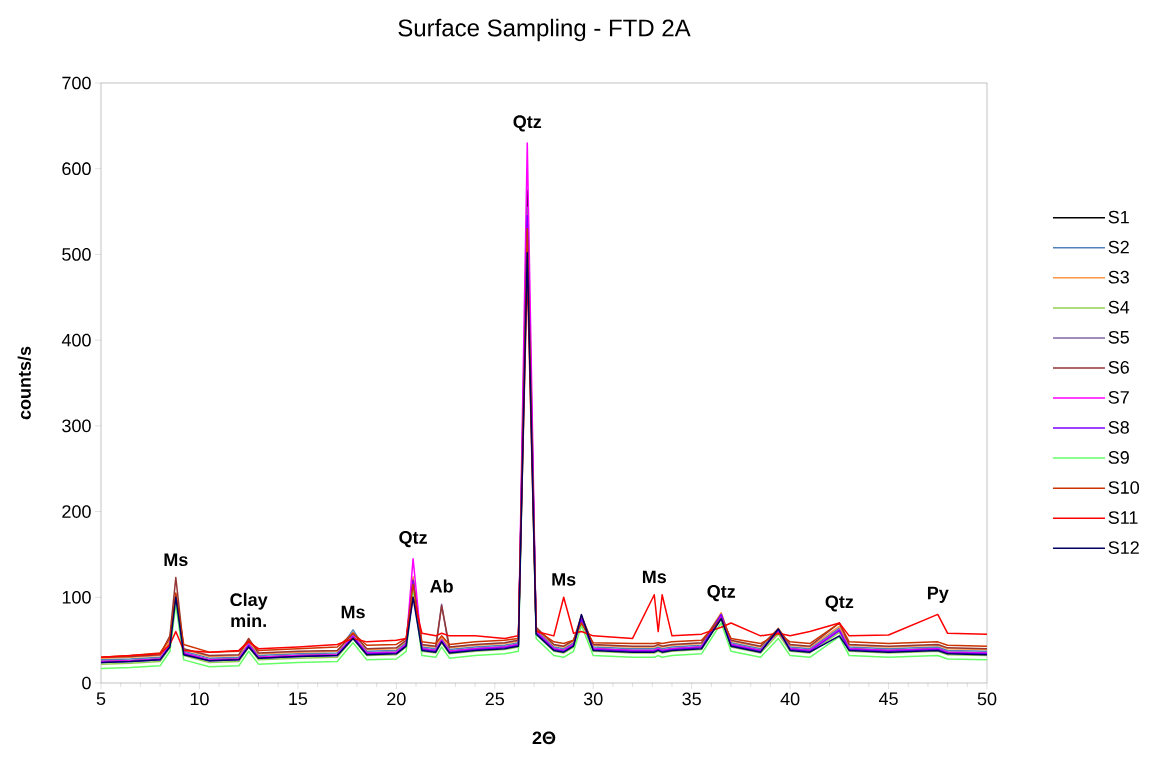  Describe the element at coordinates (86, 683) in the screenshot. I see `y-tick-label: 0` at that location.